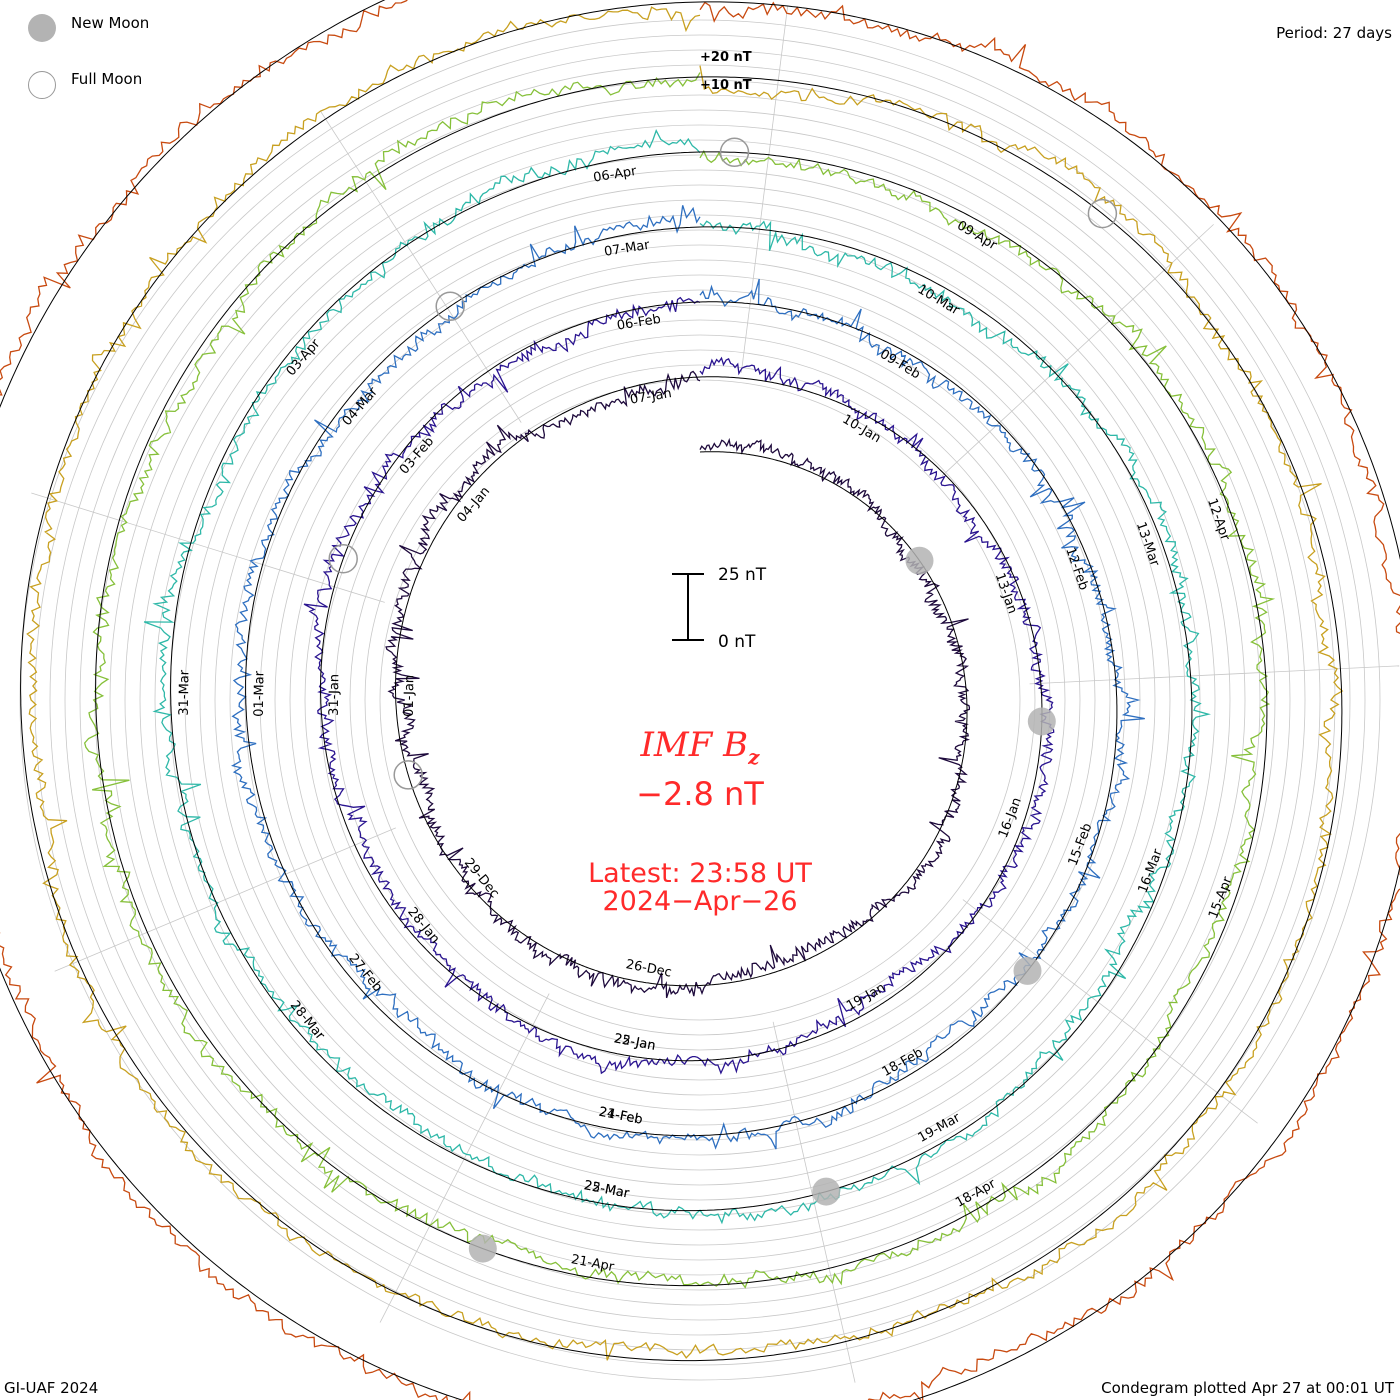  Describe the element at coordinates (1010, 818) in the screenshot. I see `date-label: 16-Jan` at that location.